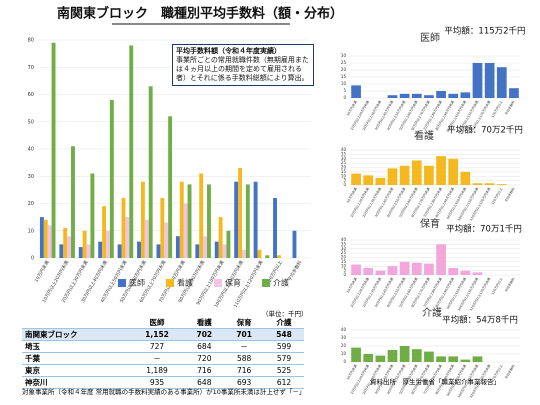 The width and height of the screenshot is (540, 405). What do you see at coordinates (344, 90) in the screenshot?
I see `y-tick-label: 5` at bounding box center [344, 90].